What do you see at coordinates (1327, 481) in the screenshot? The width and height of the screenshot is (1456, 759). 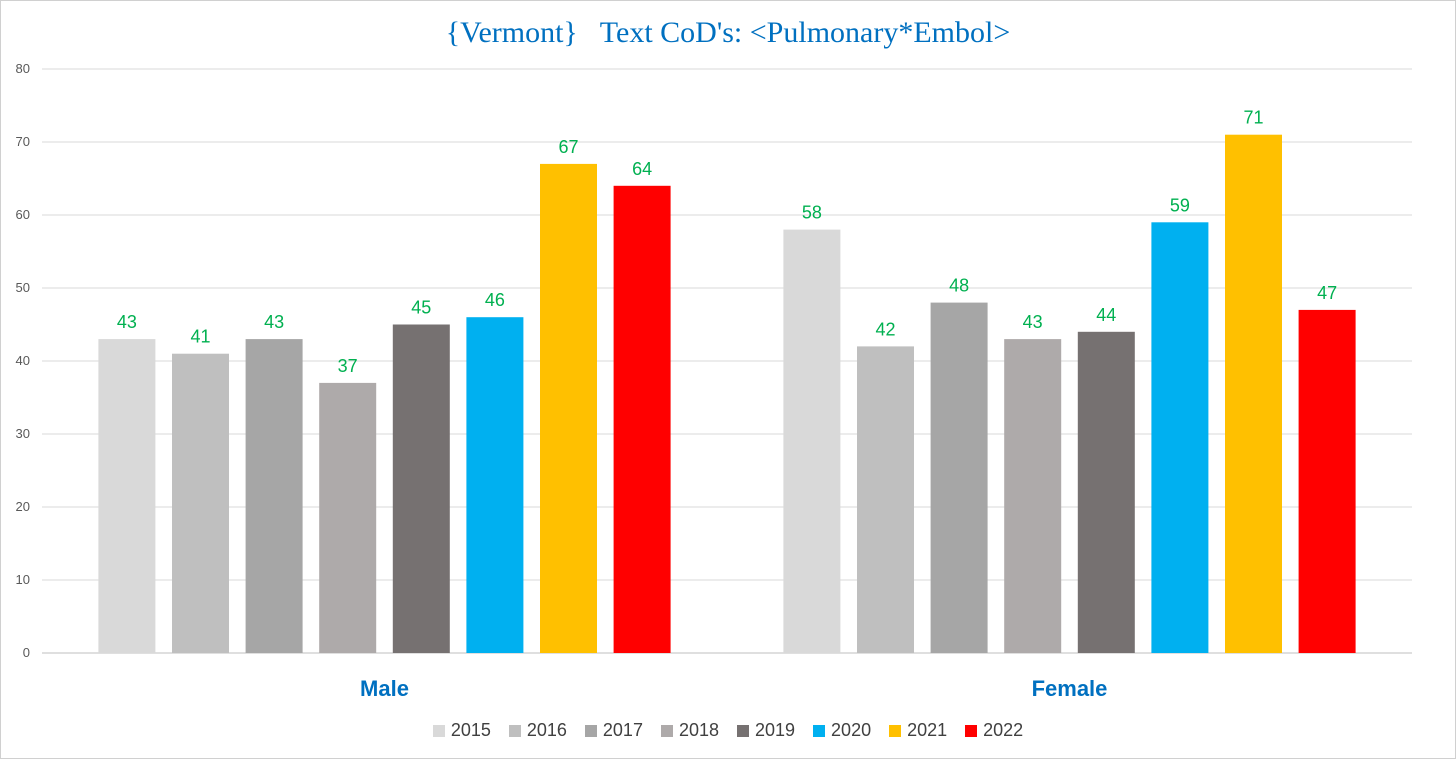 I see `bar-female-2022` at bounding box center [1327, 481].